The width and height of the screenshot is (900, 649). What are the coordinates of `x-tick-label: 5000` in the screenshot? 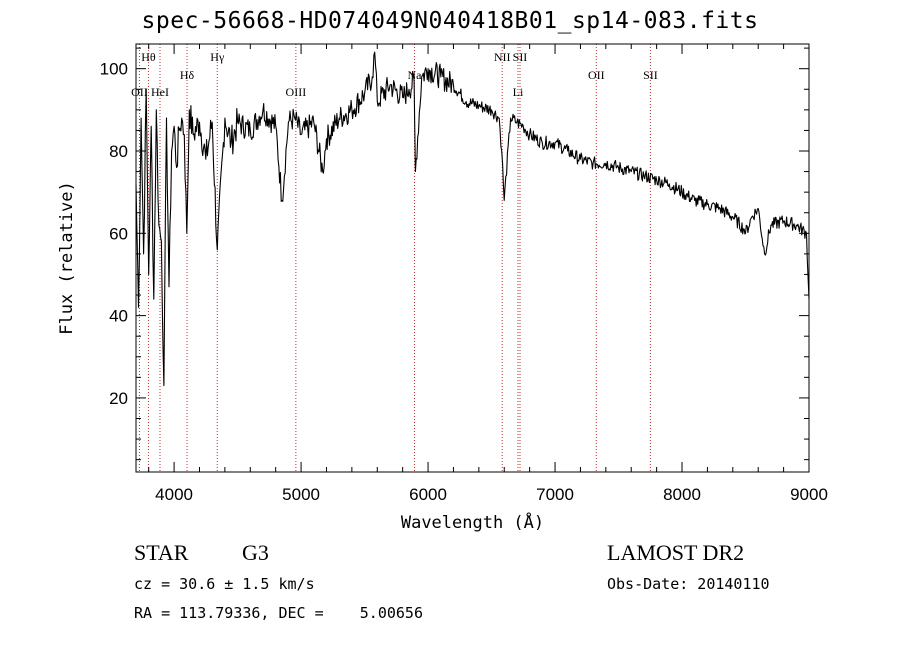 It's located at (301, 494).